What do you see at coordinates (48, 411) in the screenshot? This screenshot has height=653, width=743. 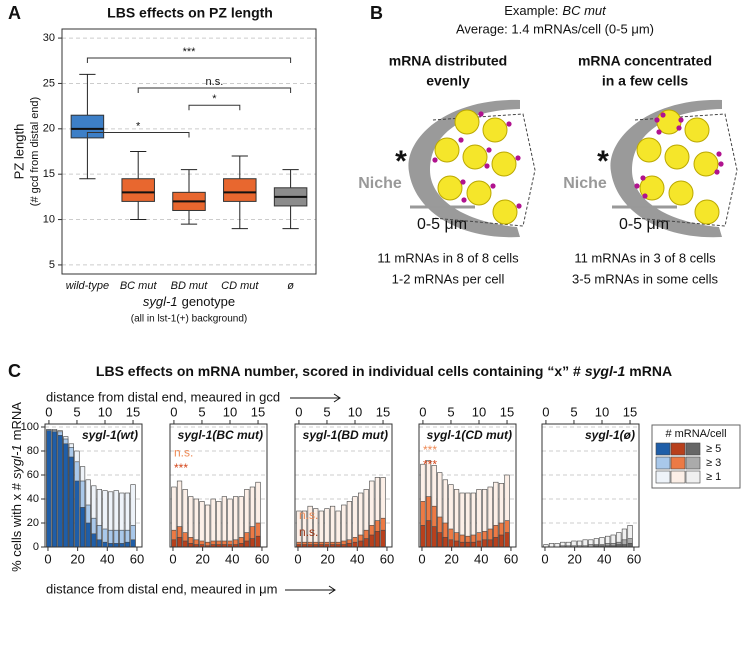 I see `top-tick-label: 0` at bounding box center [48, 411].